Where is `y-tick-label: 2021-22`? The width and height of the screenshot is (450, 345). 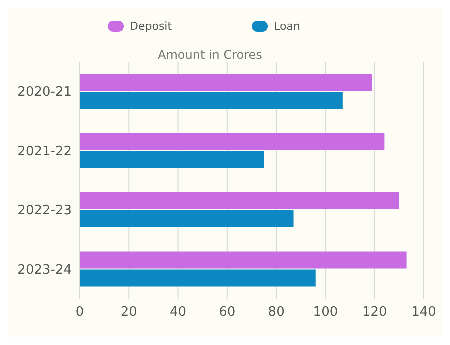 y-tick-label: 2021-22 is located at coordinates (45, 152).